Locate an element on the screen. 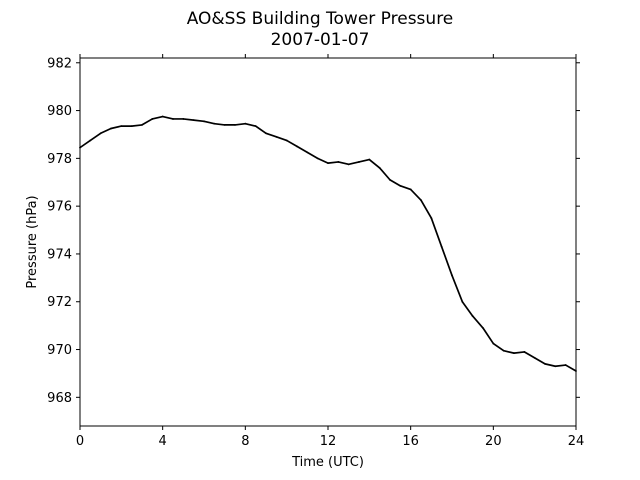 Image resolution: width=640 pixels, height=480 pixels. y-tick-label: 970 is located at coordinates (59, 350).